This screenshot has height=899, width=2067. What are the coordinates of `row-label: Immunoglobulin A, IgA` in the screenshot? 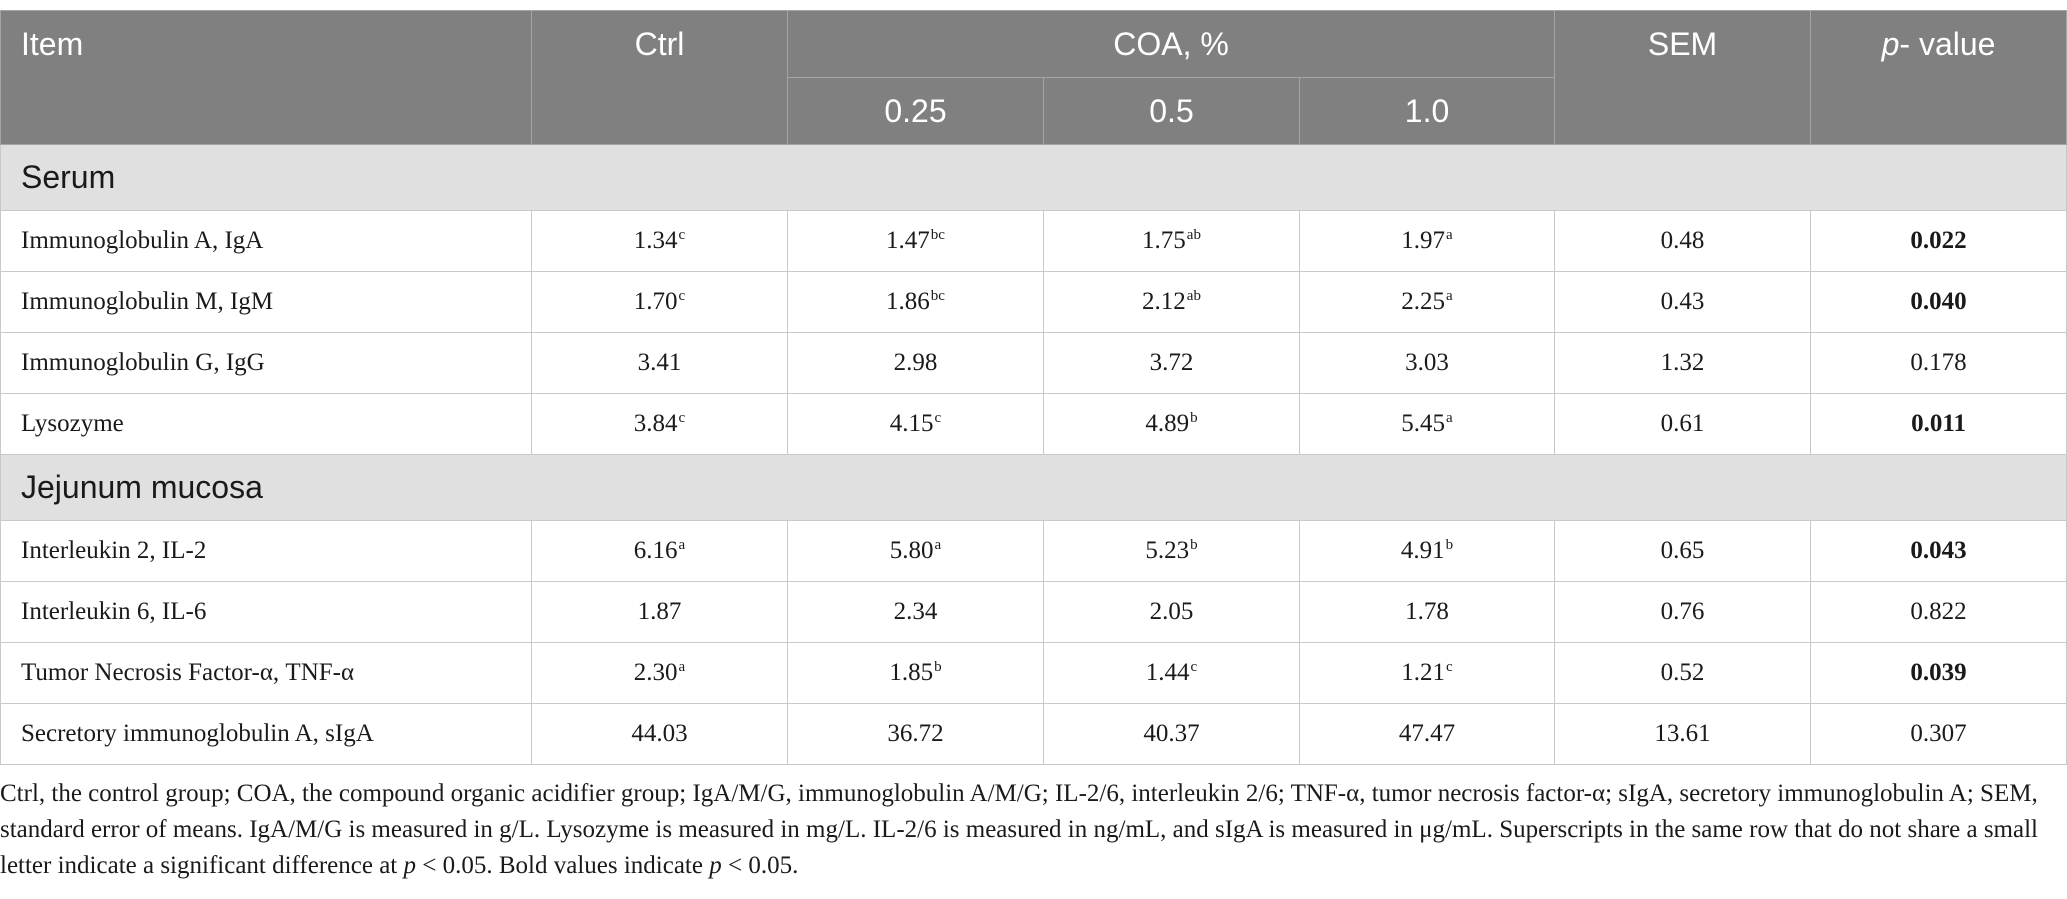 It's located at (266, 241).